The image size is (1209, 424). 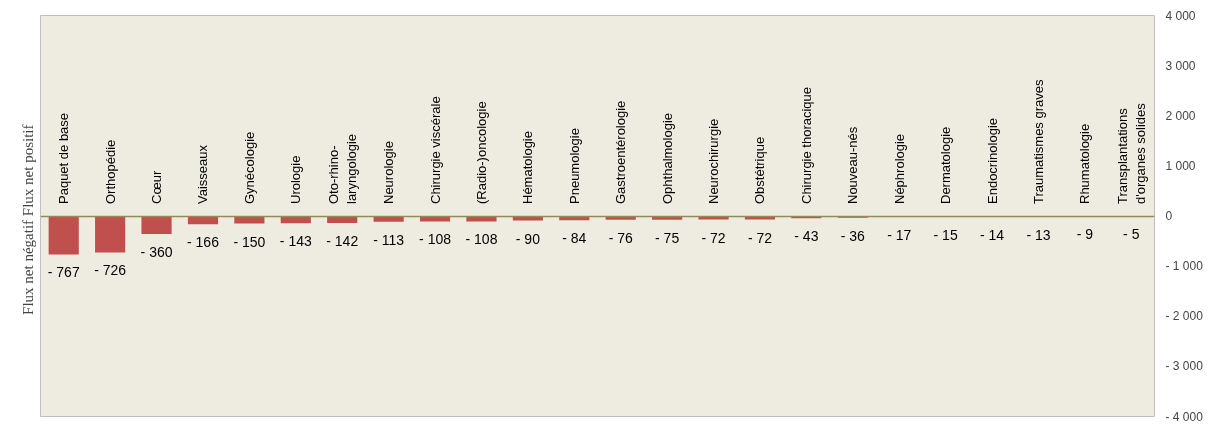 I want to click on y-tick-label: 1 000, so click(x=1180, y=165).